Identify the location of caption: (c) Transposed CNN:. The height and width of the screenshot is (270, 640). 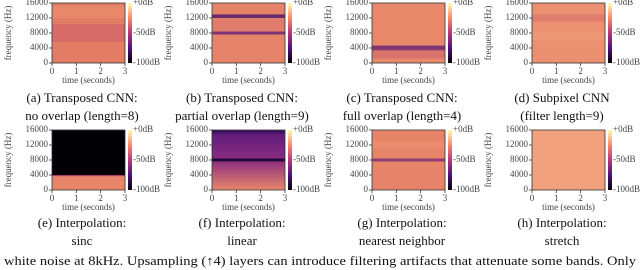
(401, 97).